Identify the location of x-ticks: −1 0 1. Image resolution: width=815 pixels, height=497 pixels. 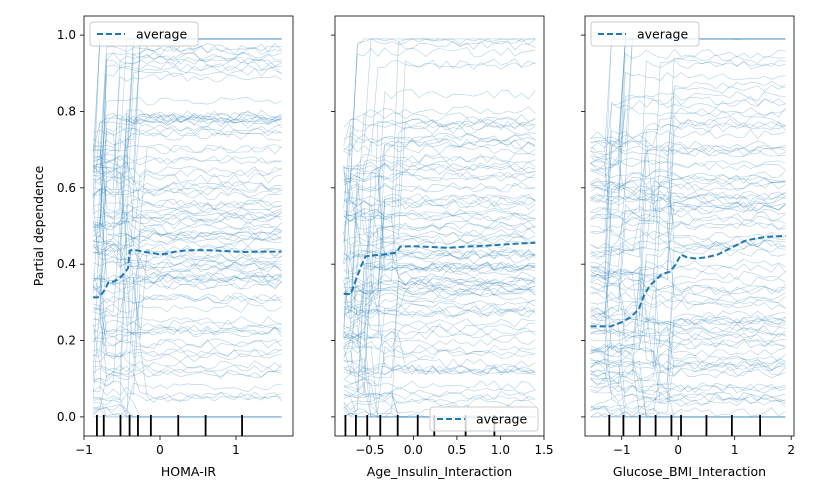
(157, 446).